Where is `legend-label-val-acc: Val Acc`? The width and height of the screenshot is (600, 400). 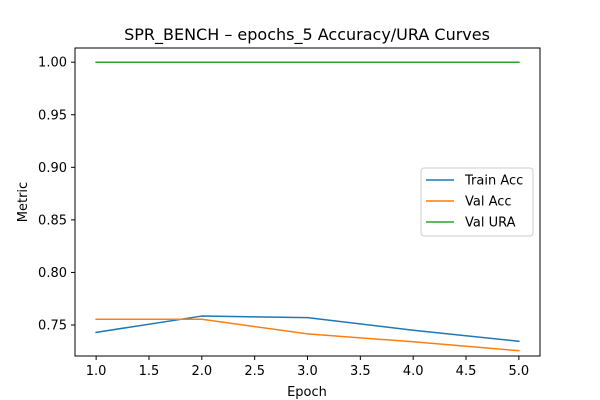
legend-label-val-acc: Val Acc is located at coordinates (488, 202).